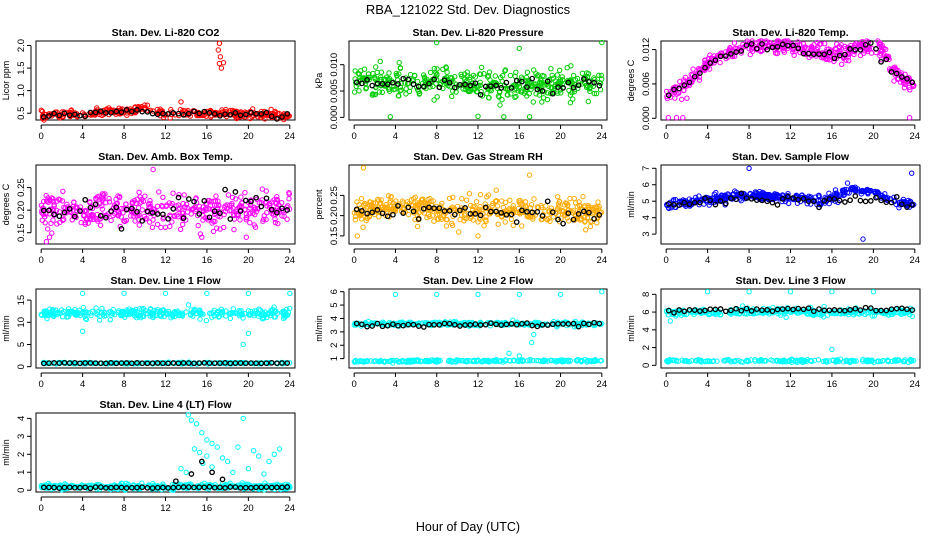 This screenshot has width=936, height=540. I want to click on figure-x-axis-label: Hour of Day (UTC), so click(468, 527).